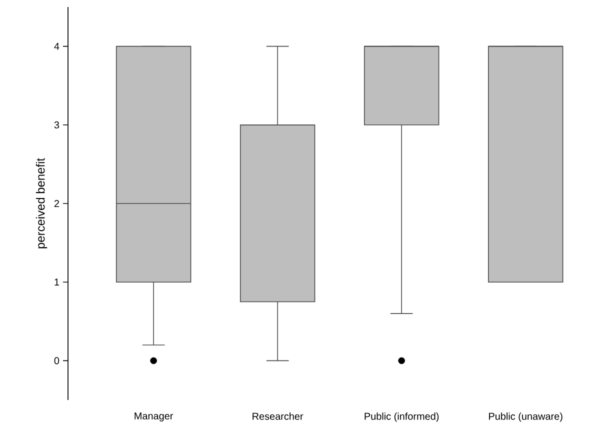 The image size is (601, 430). What do you see at coordinates (57, 46) in the screenshot?
I see `y-tick-label: 4` at bounding box center [57, 46].